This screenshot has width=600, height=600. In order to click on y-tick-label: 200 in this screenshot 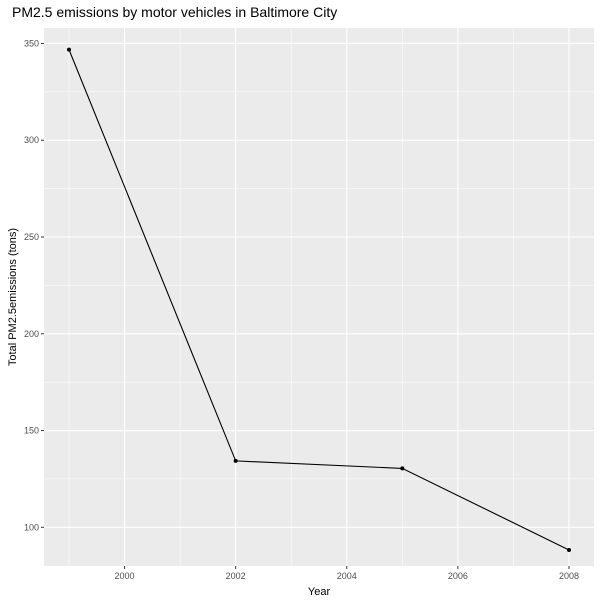, I will do `click(31, 334)`.